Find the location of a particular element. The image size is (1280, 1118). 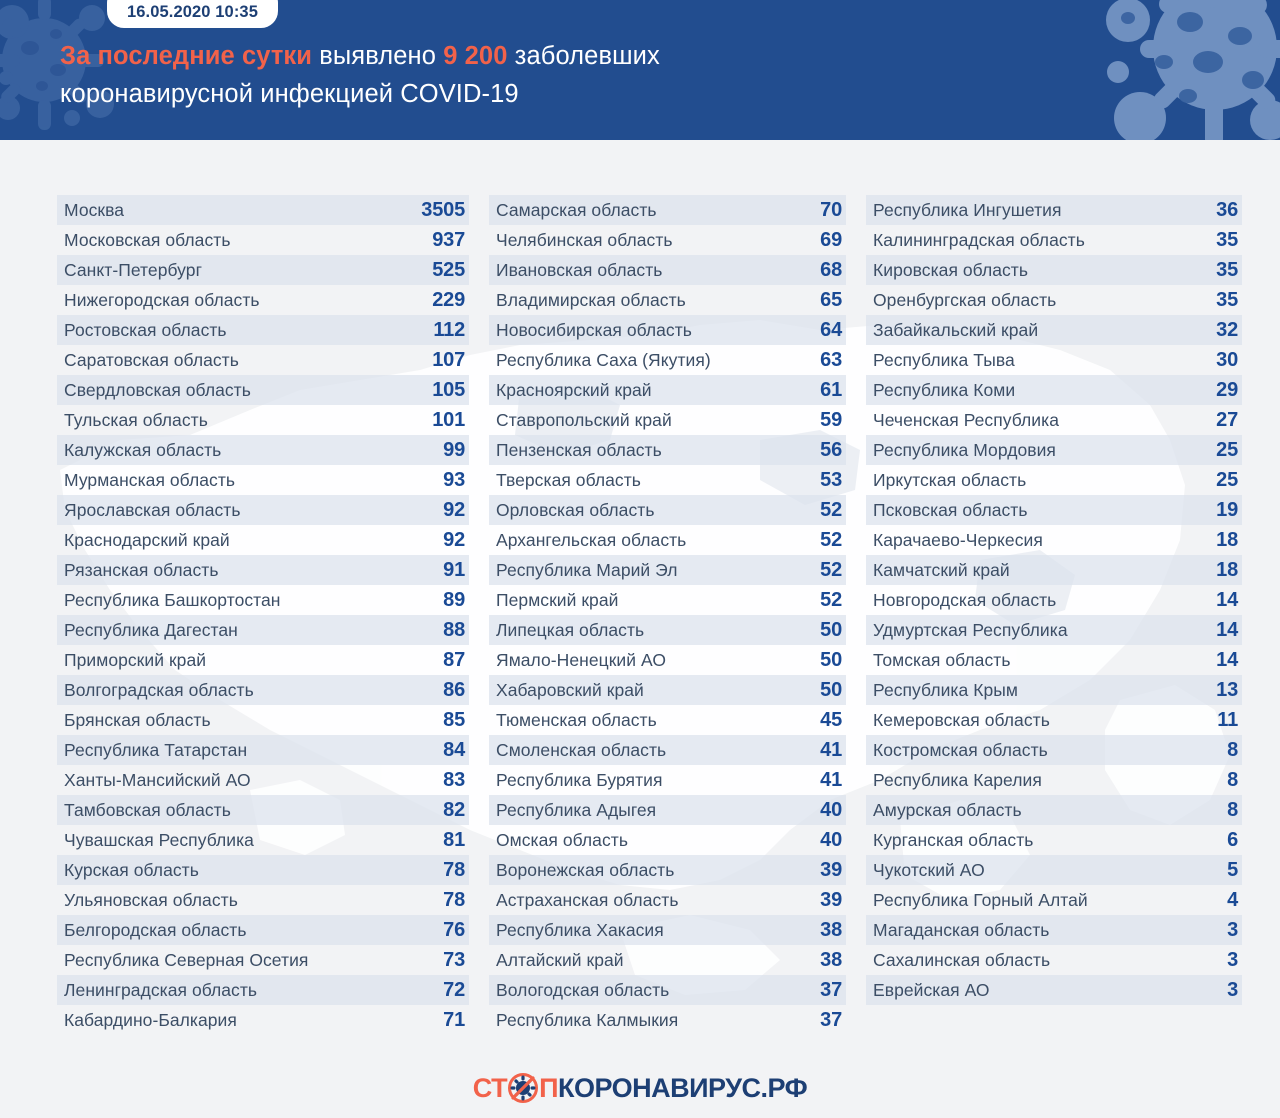

region-value: 525 is located at coordinates (448, 270).